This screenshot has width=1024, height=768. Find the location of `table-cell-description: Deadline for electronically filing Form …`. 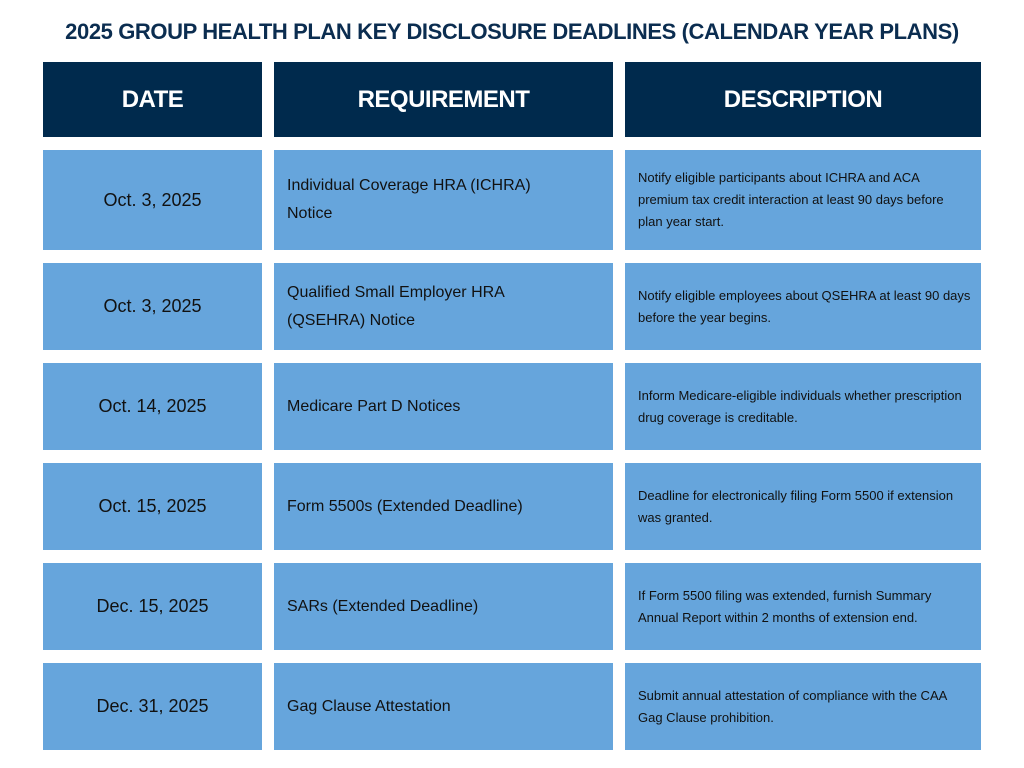

table-cell-description: Deadline for electronically filing Form … is located at coordinates (803, 506).